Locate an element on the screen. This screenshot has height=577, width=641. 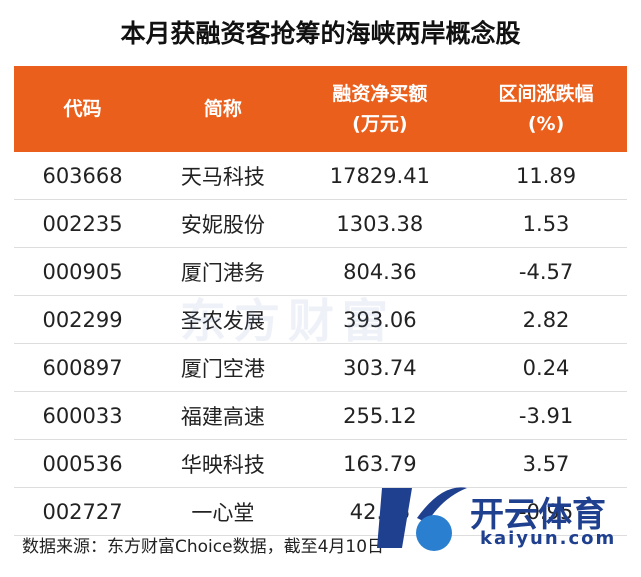
header-cell: 融资净买额 (万元) is located at coordinates (380, 109).